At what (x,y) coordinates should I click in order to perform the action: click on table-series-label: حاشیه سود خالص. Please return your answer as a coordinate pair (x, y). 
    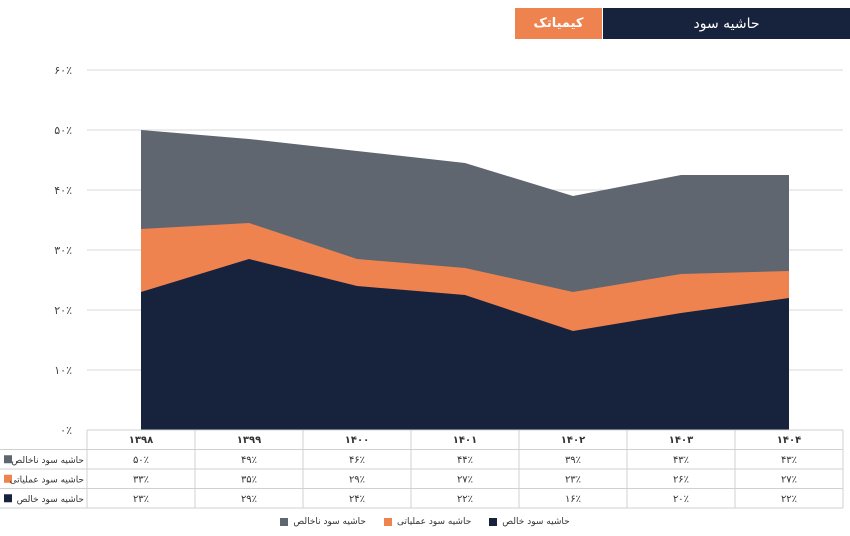
    Looking at the image, I should click on (50, 500).